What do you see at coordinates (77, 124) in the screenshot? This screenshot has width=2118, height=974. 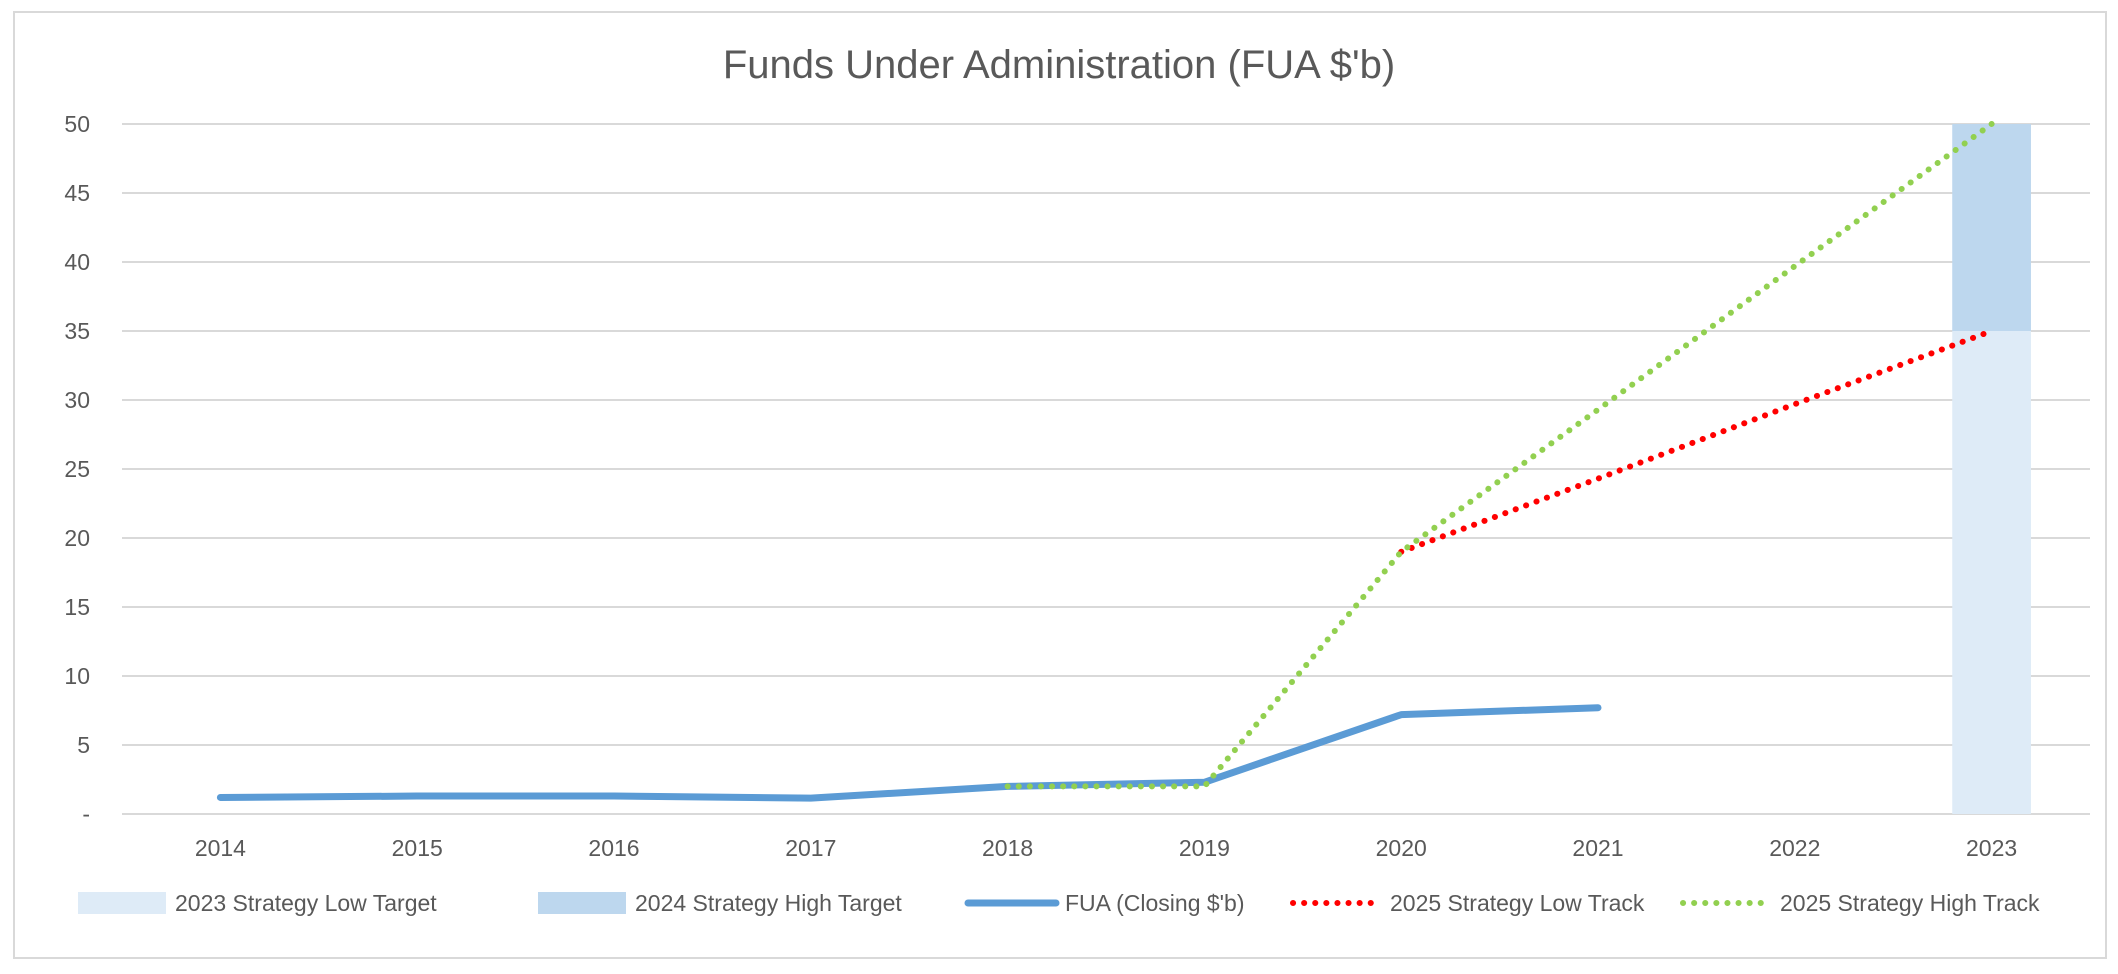 I see `y-tick-label: 50` at bounding box center [77, 124].